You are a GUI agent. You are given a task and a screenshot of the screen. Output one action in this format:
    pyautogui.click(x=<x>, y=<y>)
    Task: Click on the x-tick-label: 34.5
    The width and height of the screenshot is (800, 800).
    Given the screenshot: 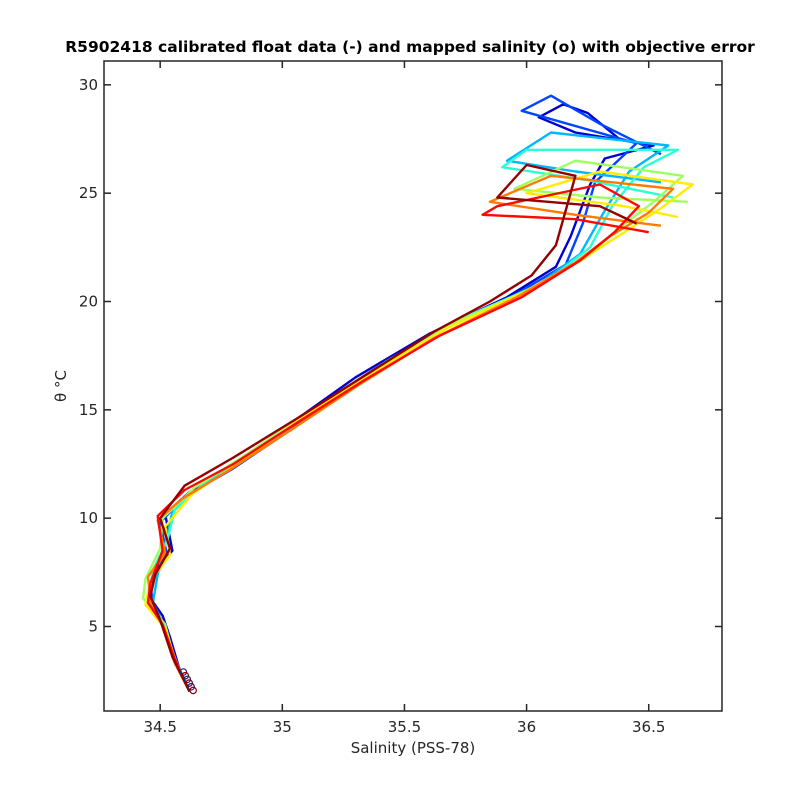 What is the action you would take?
    pyautogui.click(x=159, y=727)
    